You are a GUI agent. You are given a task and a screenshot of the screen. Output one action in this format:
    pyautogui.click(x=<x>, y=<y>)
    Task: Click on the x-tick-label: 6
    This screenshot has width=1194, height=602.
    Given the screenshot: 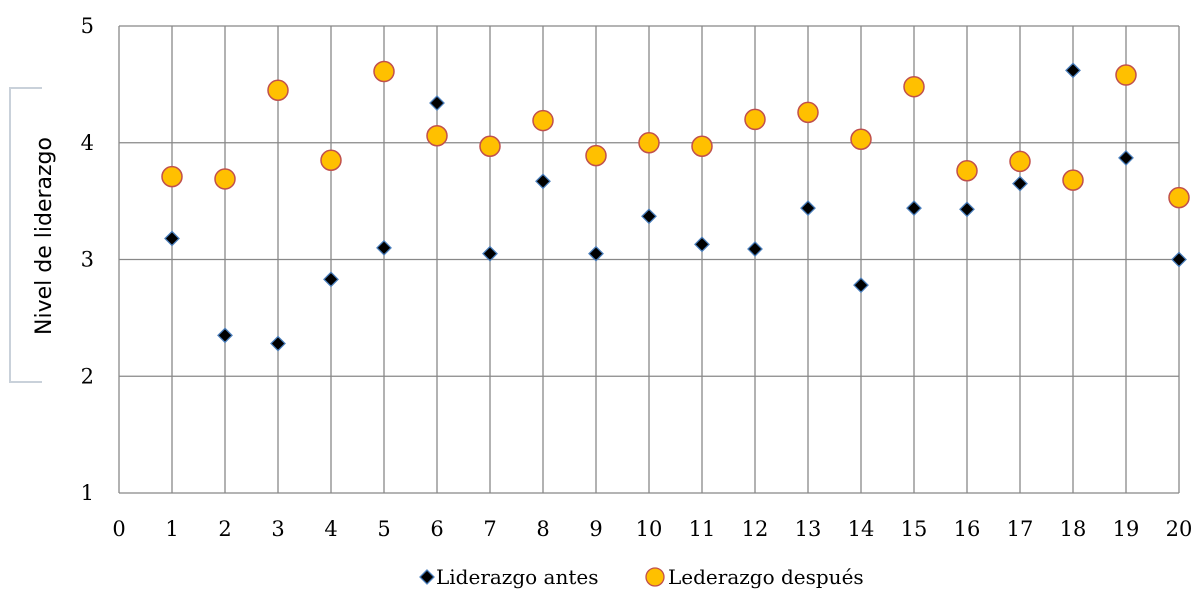 What is the action you would take?
    pyautogui.click(x=436, y=529)
    